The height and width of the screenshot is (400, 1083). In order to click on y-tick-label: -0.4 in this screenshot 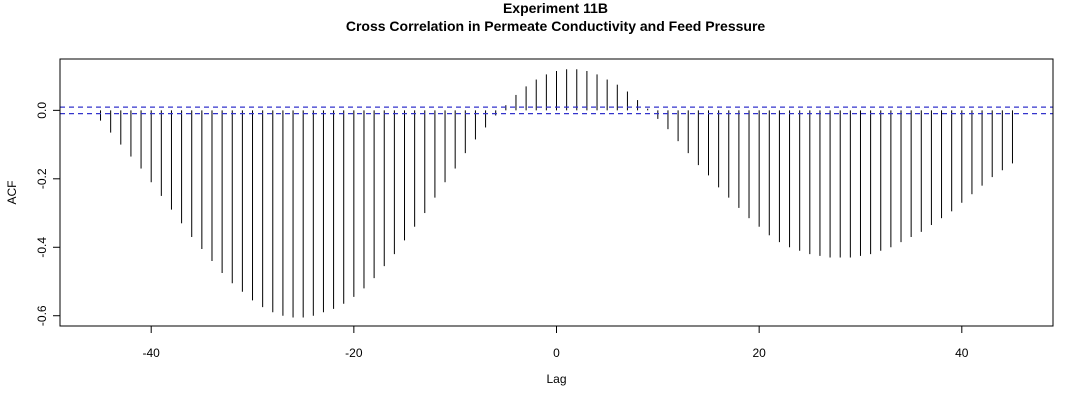, I will do `click(42, 247)`.